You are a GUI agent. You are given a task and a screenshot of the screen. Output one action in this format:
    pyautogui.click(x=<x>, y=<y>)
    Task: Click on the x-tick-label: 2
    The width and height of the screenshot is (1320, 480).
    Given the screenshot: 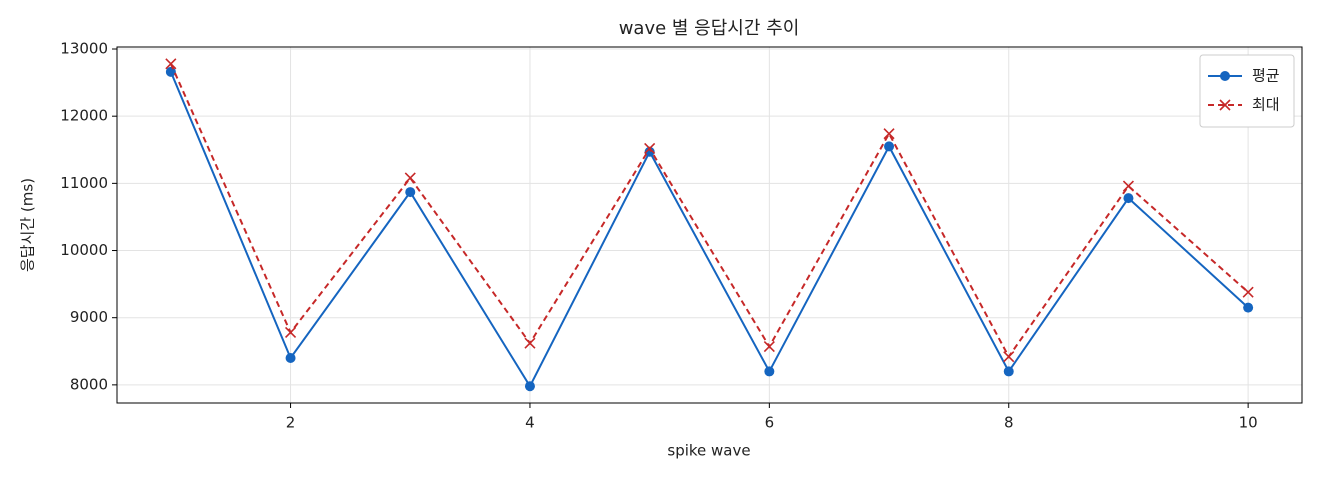 What is the action you would take?
    pyautogui.click(x=291, y=423)
    